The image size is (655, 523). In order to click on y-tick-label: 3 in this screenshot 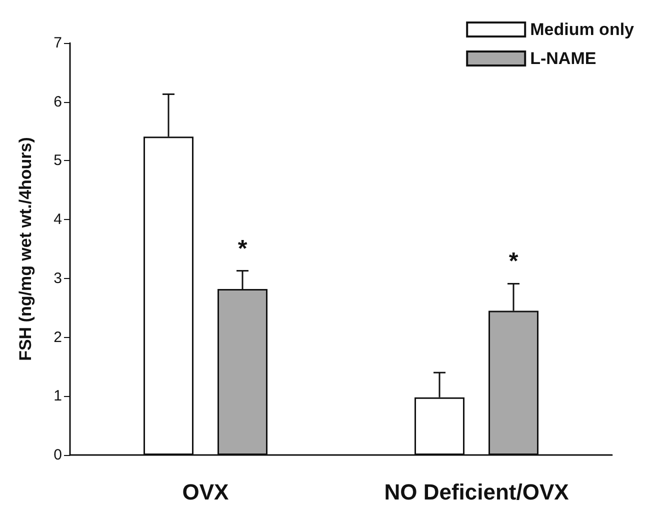, I will do `click(58, 278)`.